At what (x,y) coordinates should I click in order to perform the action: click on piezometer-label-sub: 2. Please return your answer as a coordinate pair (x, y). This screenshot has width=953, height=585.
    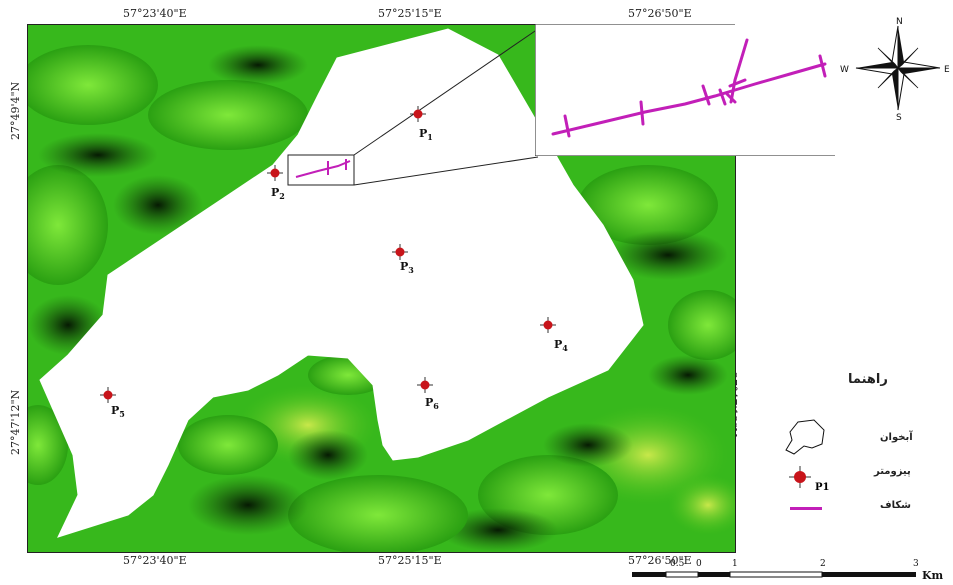
    Looking at the image, I should click on (282, 196).